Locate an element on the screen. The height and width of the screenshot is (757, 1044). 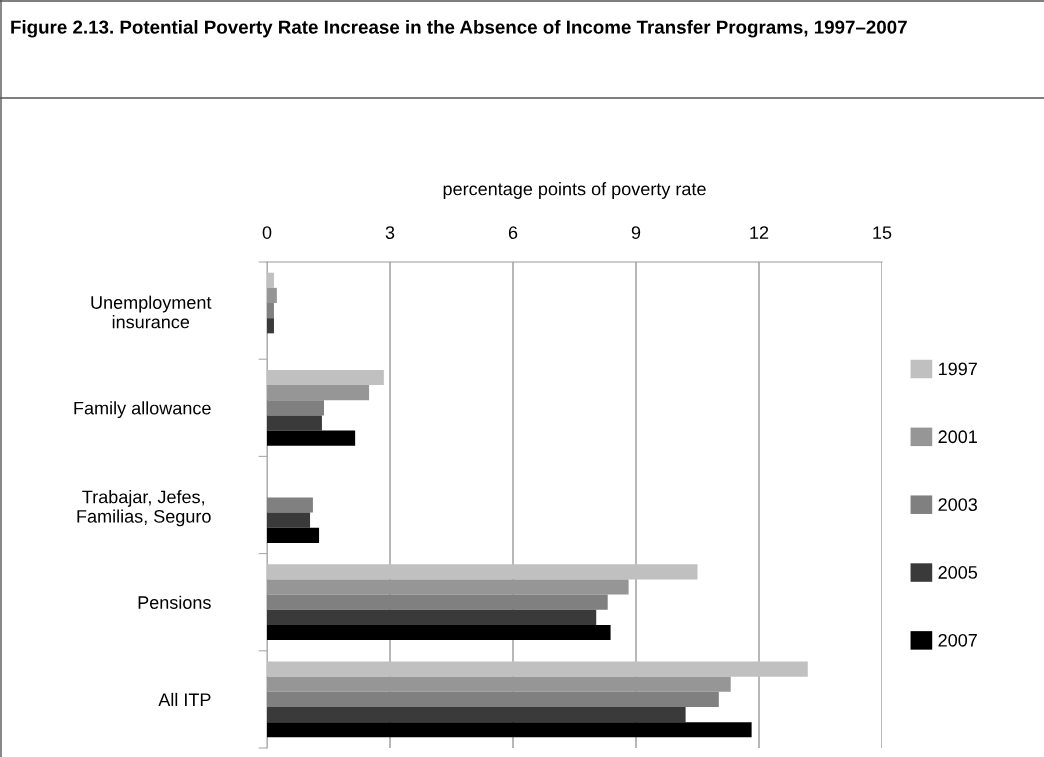
legend-label: 1997 is located at coordinates (958, 369).